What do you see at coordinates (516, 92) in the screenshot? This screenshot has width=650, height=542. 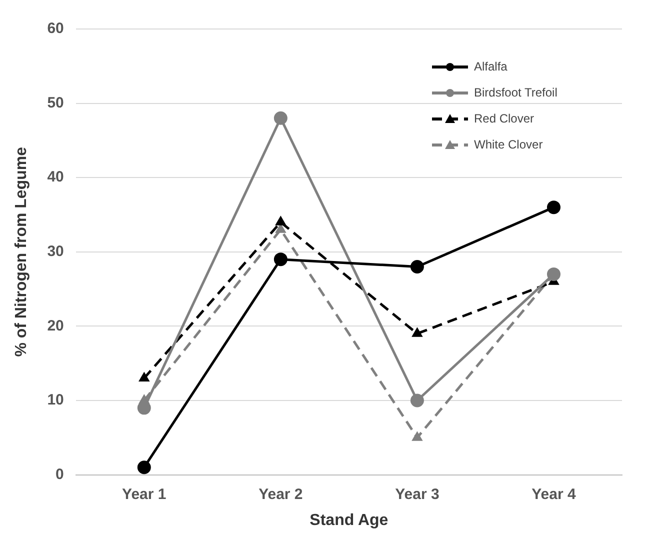 I see `legend-label: Birdsfoot Trefoil` at bounding box center [516, 92].